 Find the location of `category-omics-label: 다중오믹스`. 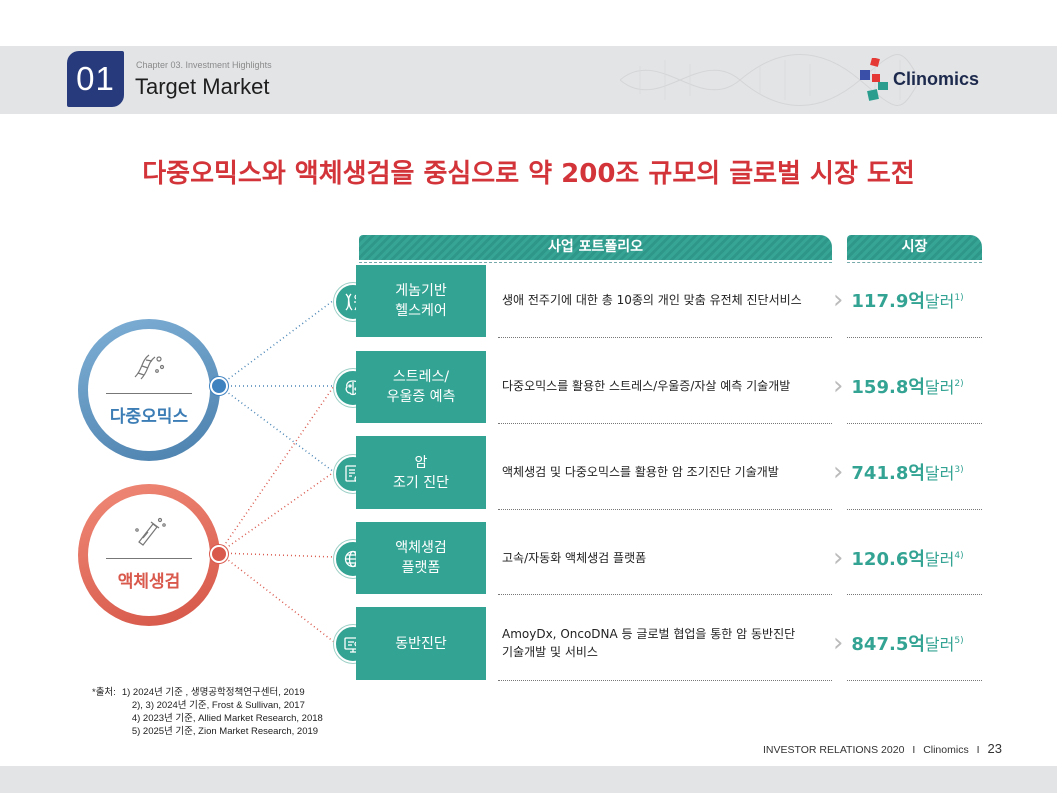

category-omics-label: 다중오믹스 is located at coordinates (149, 417).